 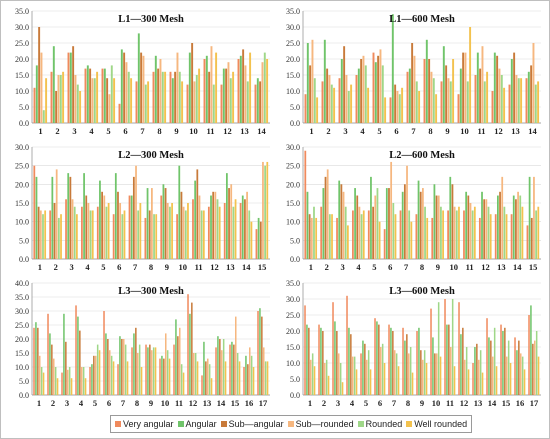 I want to click on legend-label: Sub—rounded, so click(x=324, y=424).